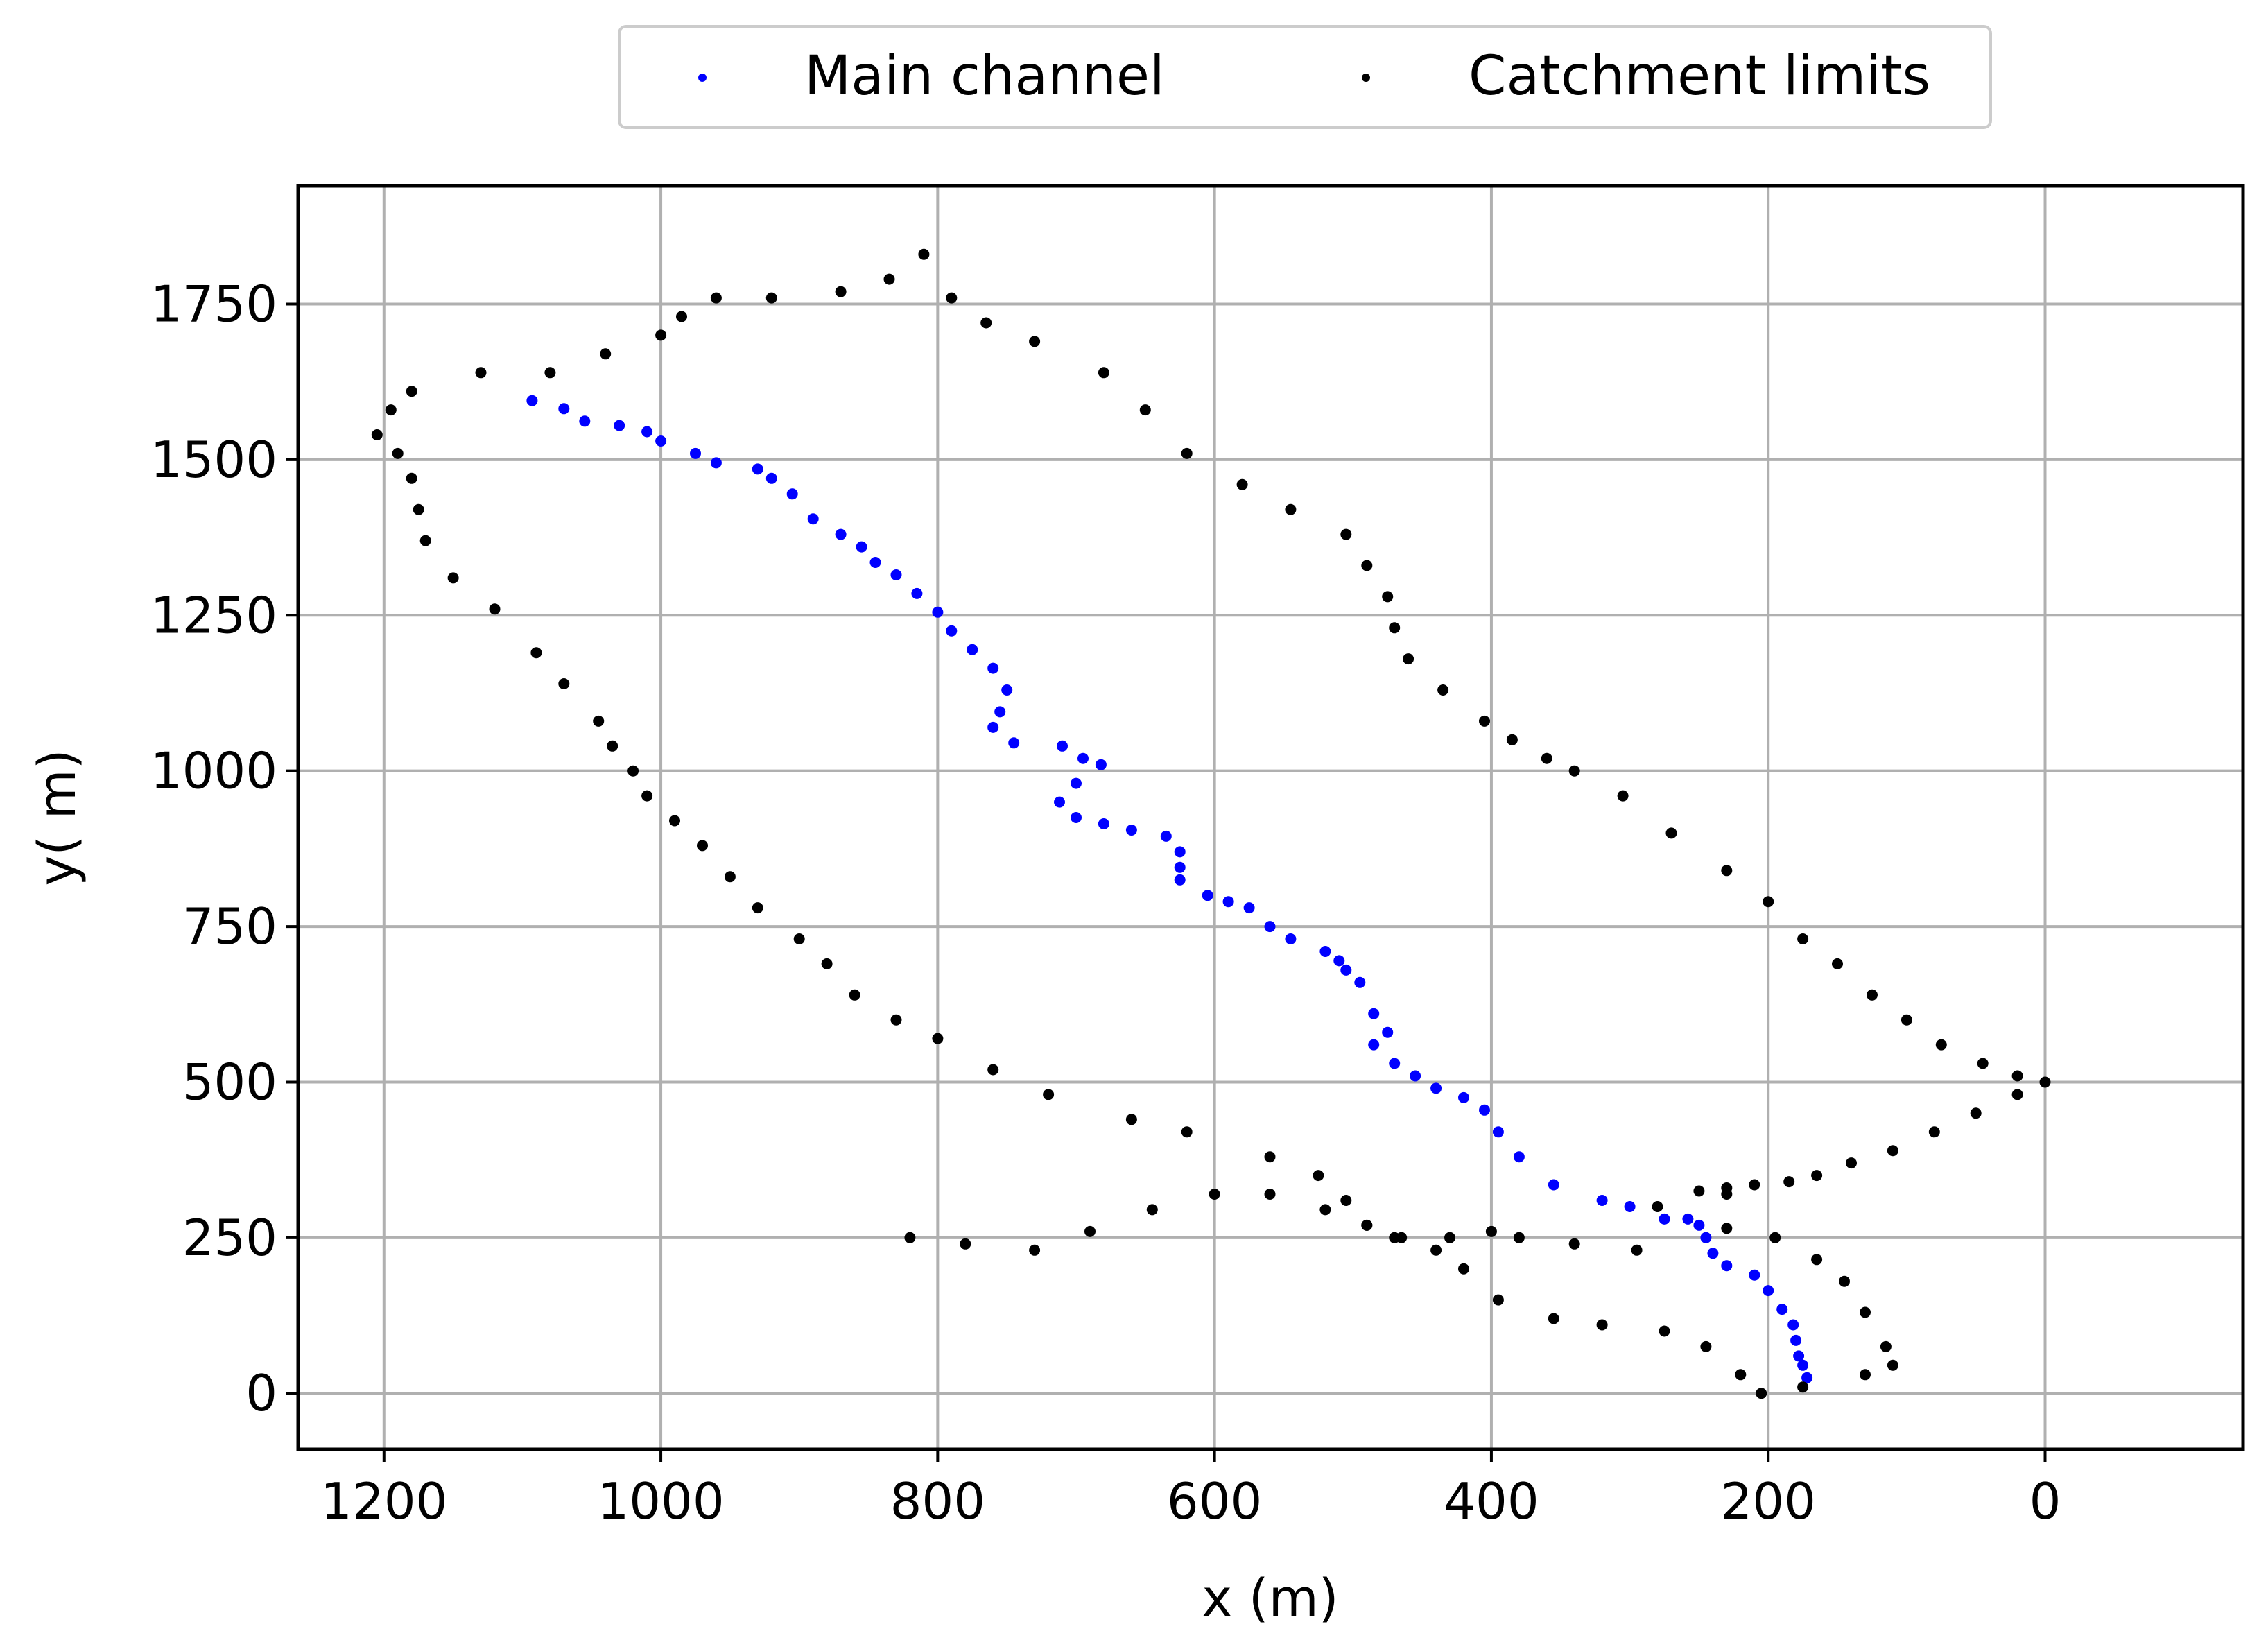  I want to click on x-tick-label: 1000, so click(660, 1501).